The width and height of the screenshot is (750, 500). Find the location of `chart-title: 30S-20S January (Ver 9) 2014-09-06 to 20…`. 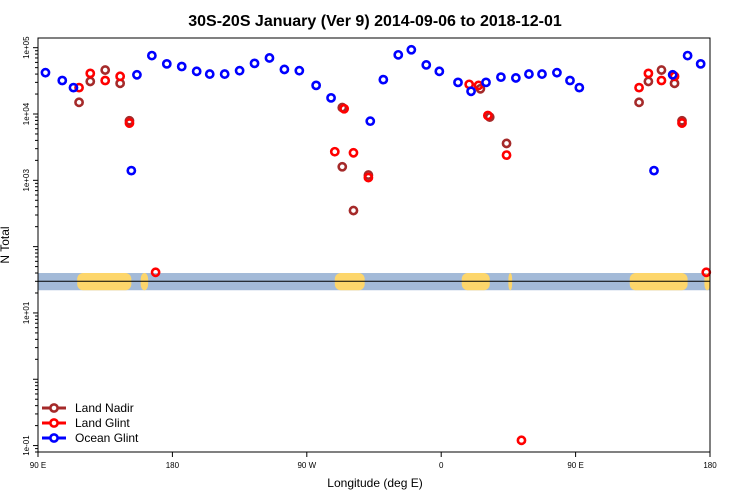

chart-title: 30S-20S January (Ver 9) 2014-09-06 to 20… is located at coordinates (375, 21).